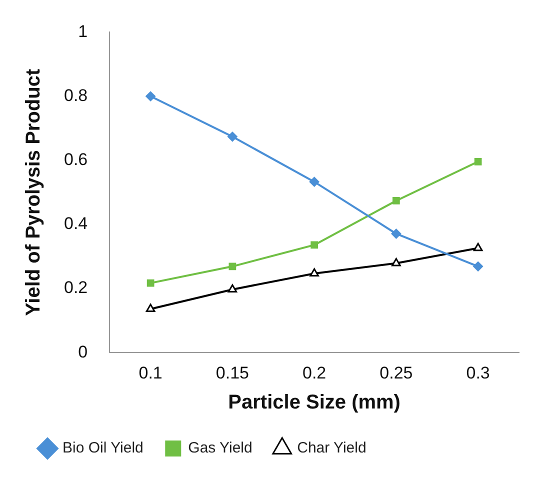  What do you see at coordinates (232, 372) in the screenshot?
I see `x-tick-label: 0.15` at bounding box center [232, 372].